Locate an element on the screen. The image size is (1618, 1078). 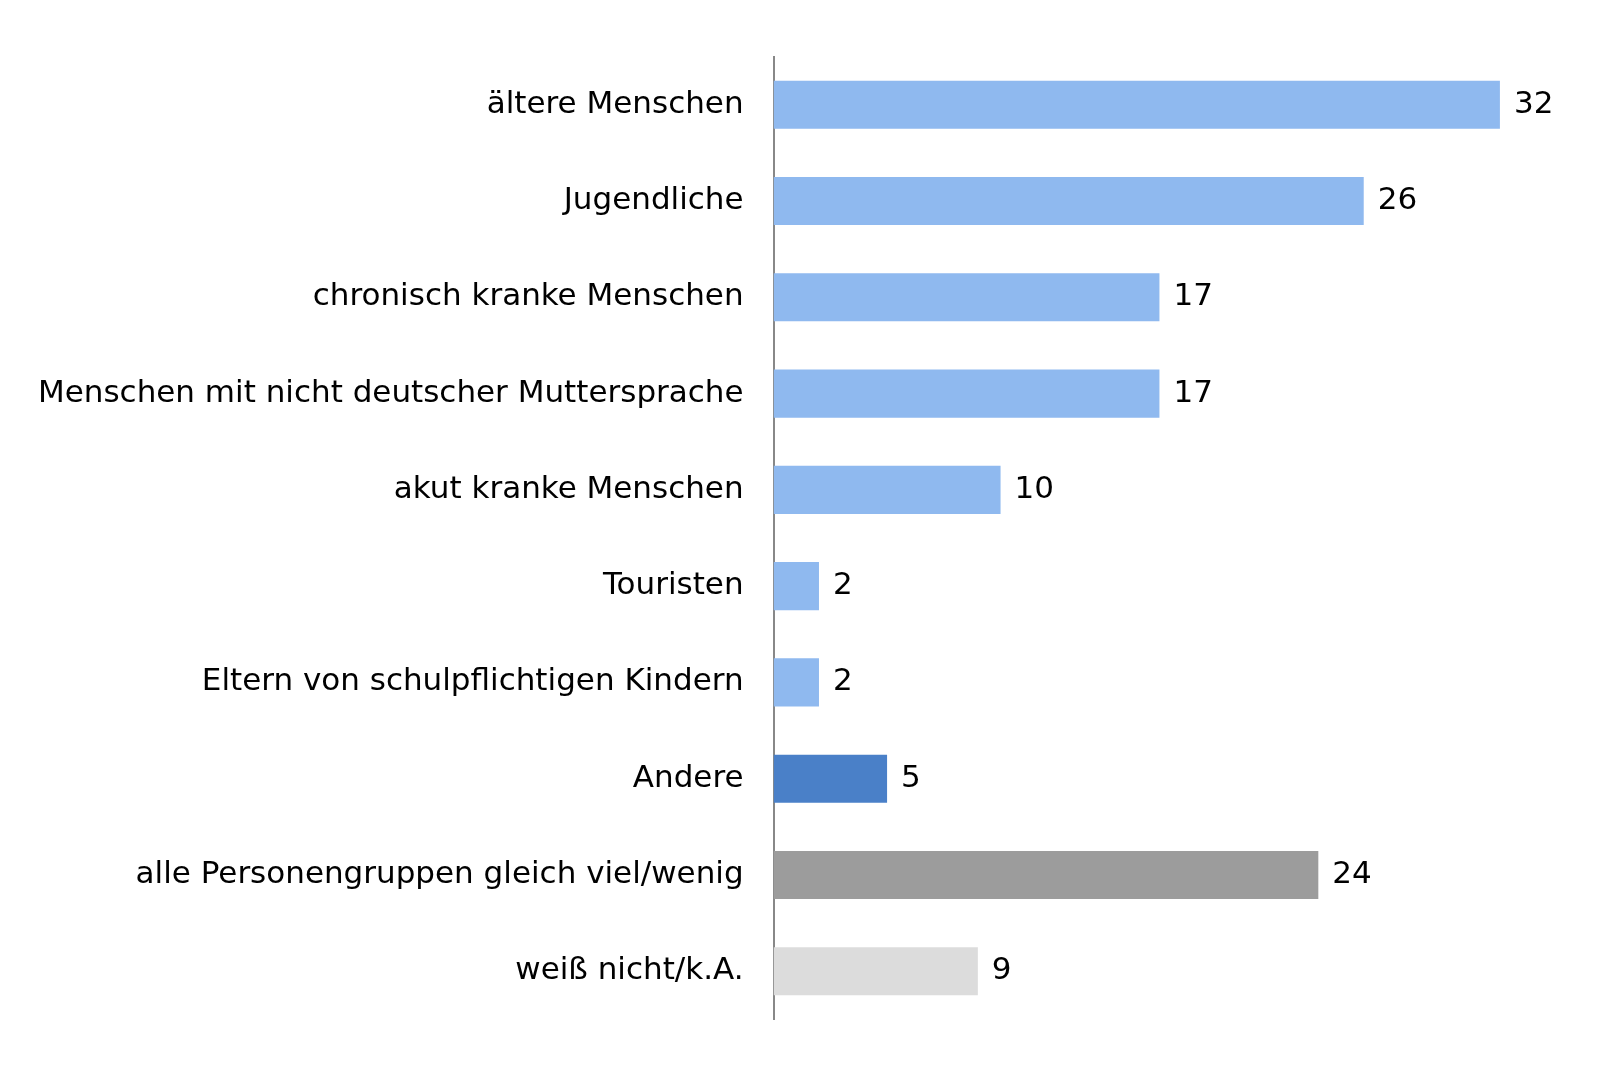
y-tick-label: chronisch kranke Menschen is located at coordinates (528, 294).